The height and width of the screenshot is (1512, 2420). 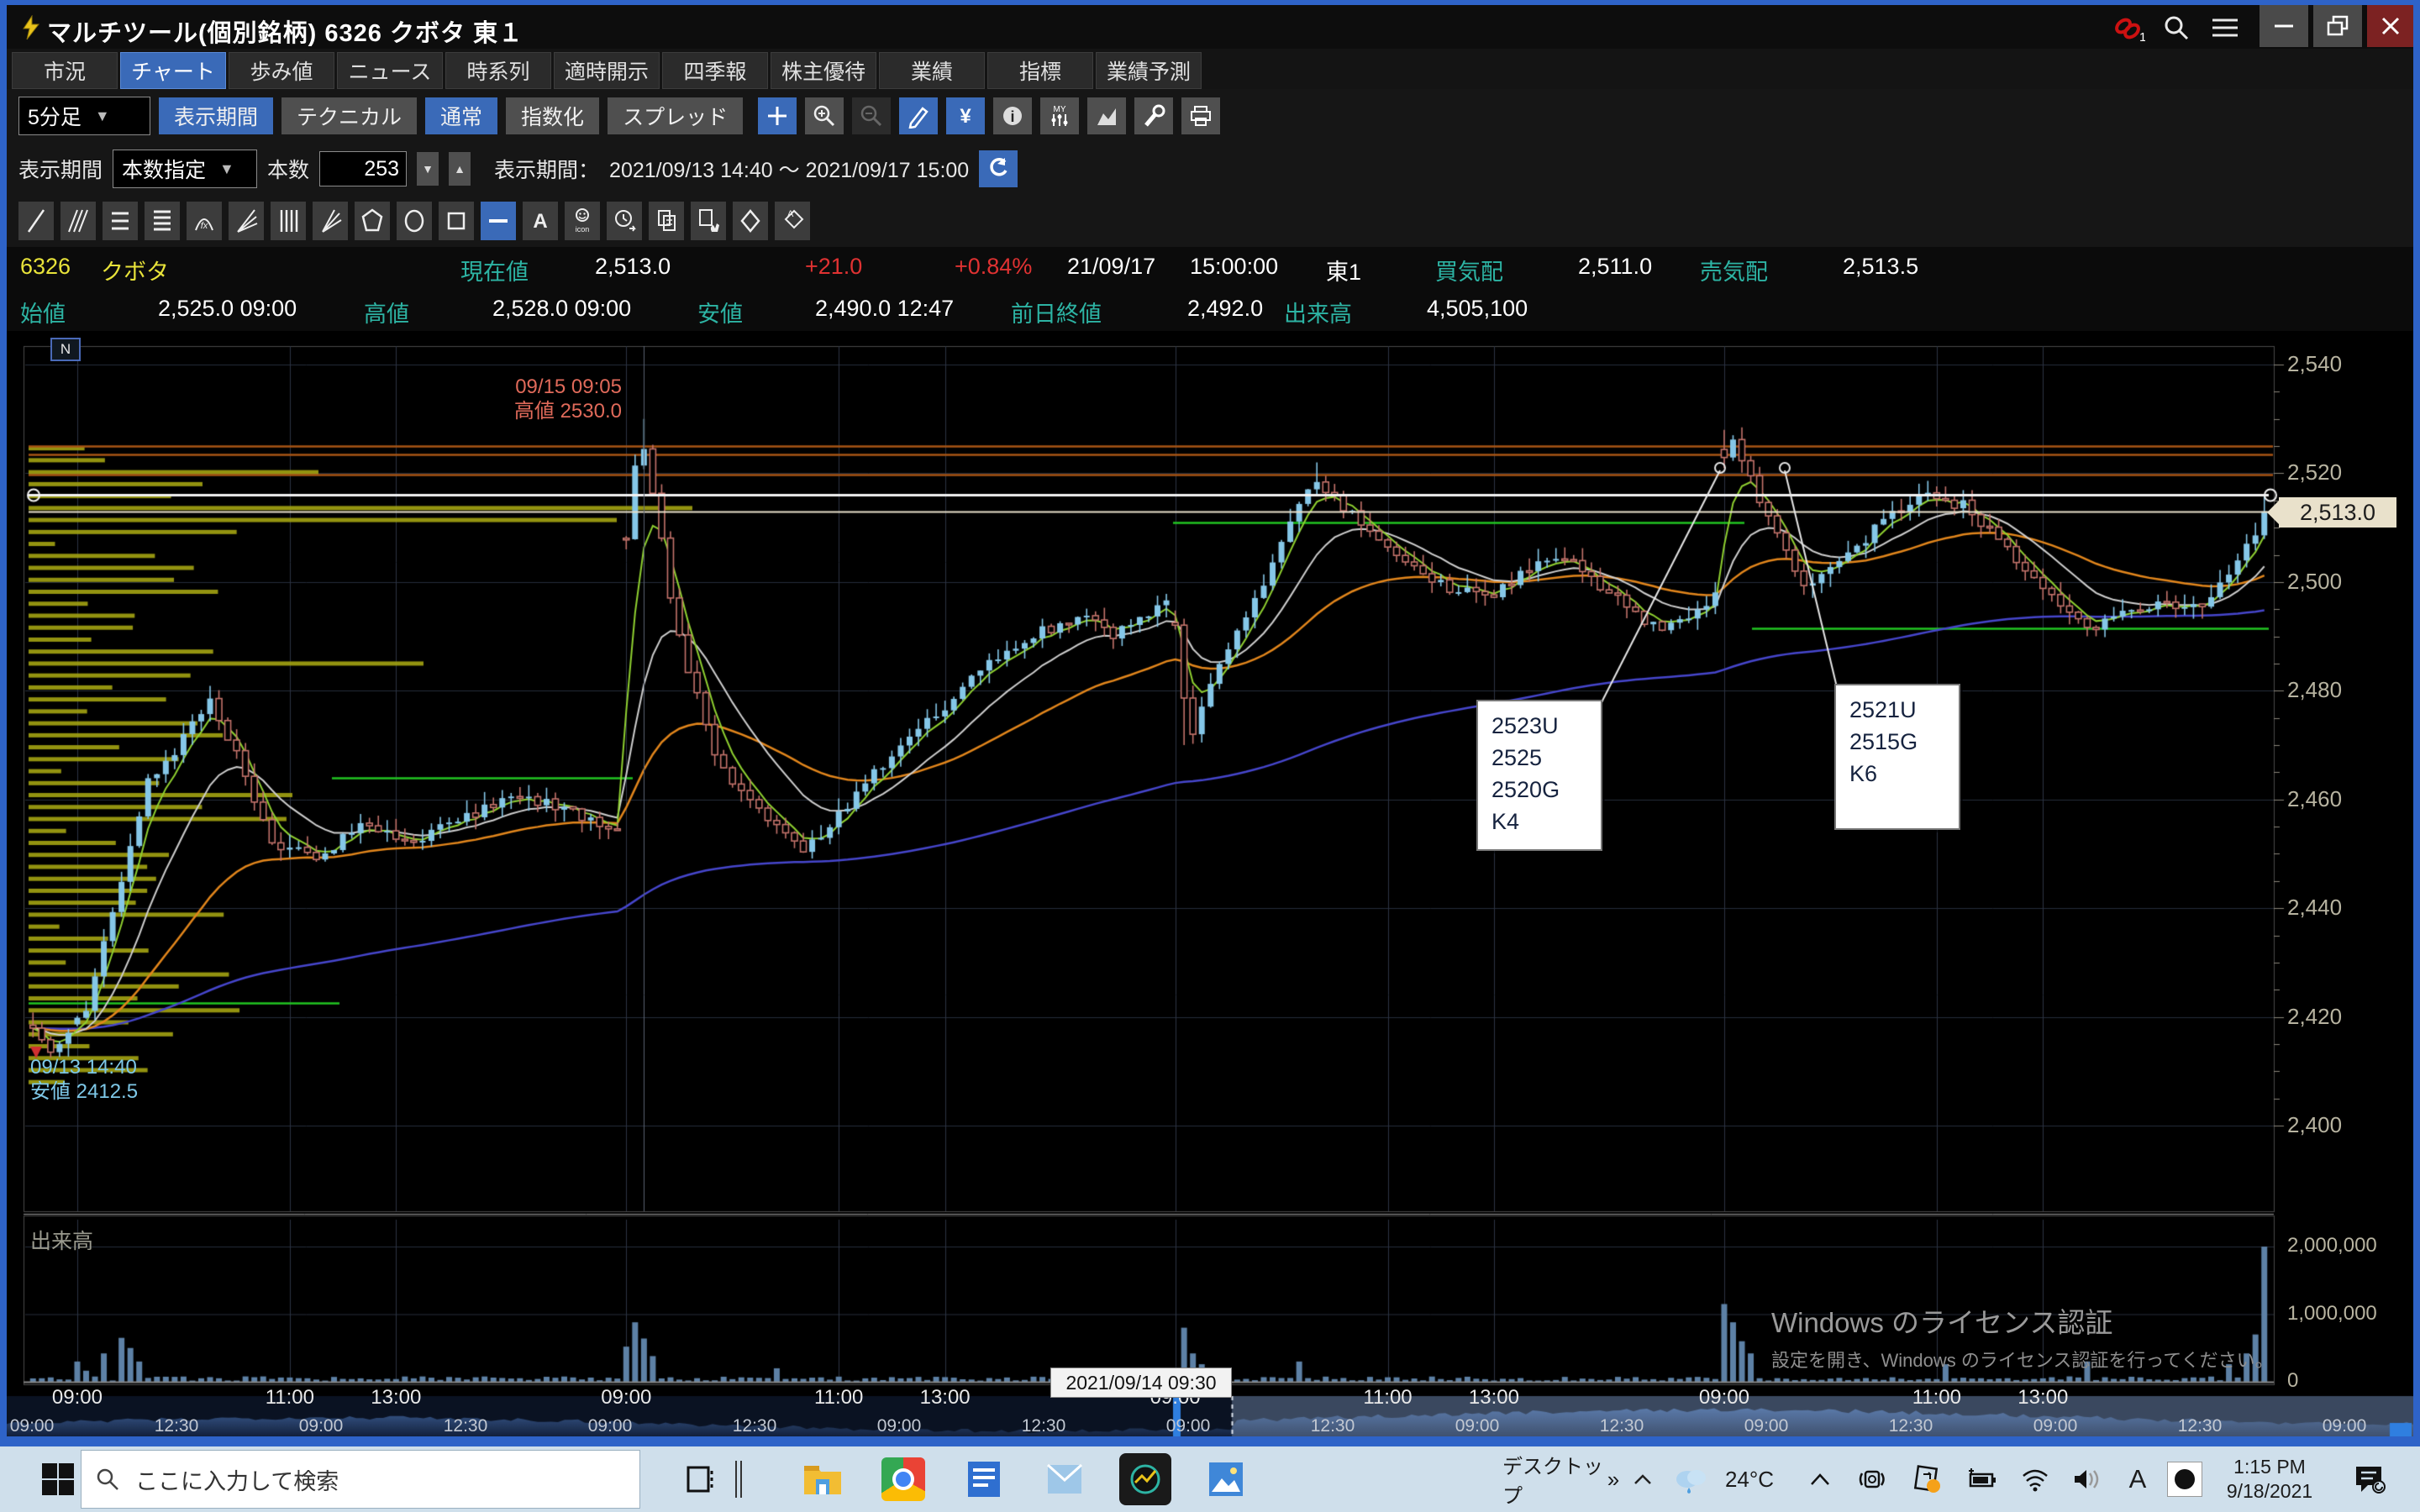 What do you see at coordinates (498, 70) in the screenshot?
I see `tab-4: 時系列` at bounding box center [498, 70].